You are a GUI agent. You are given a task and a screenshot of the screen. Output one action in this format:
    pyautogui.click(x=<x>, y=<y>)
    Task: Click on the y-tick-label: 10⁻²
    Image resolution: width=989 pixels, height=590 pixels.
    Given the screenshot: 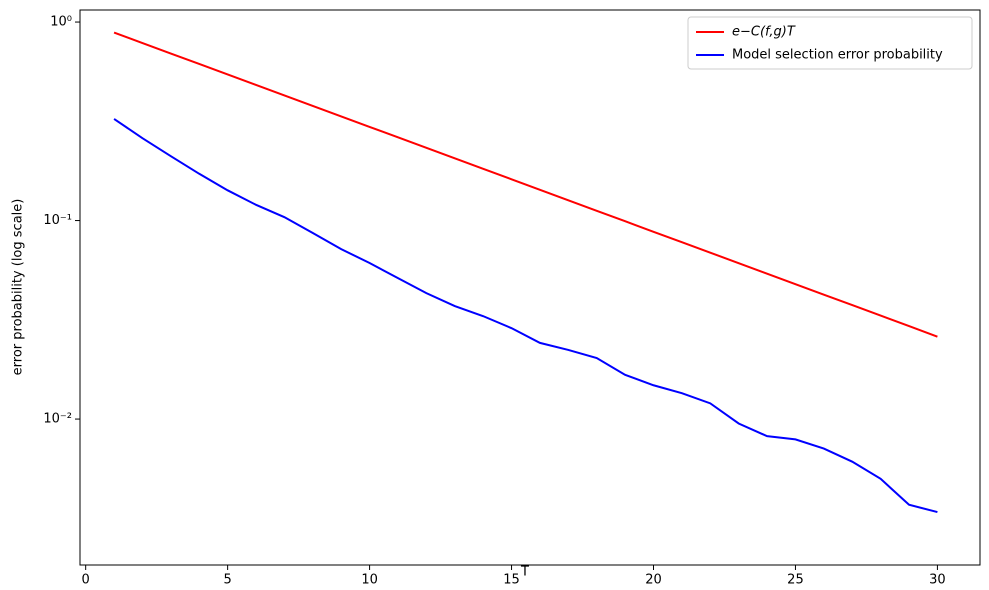 What is the action you would take?
    pyautogui.click(x=57, y=419)
    